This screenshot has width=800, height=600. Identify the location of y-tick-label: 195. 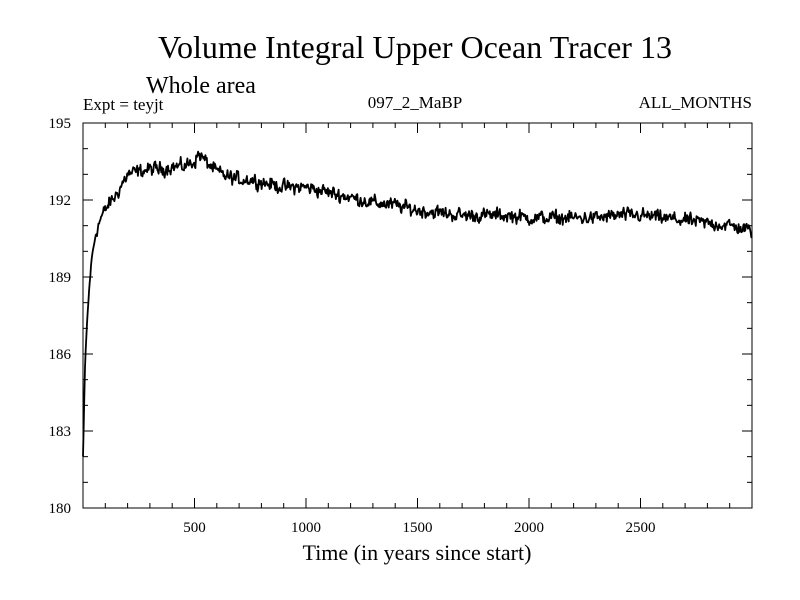
(60, 124).